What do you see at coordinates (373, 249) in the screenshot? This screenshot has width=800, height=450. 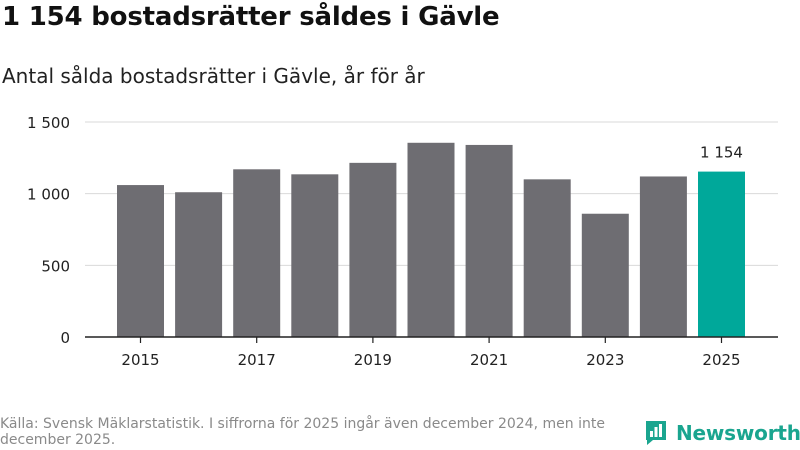 I see `bar-2019` at bounding box center [373, 249].